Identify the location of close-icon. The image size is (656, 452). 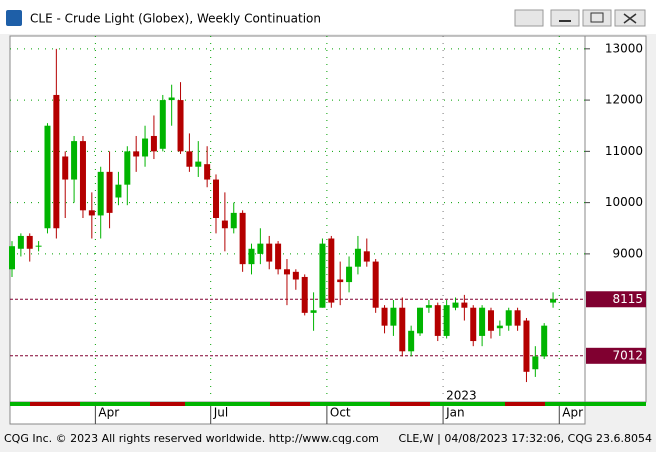
(630, 18).